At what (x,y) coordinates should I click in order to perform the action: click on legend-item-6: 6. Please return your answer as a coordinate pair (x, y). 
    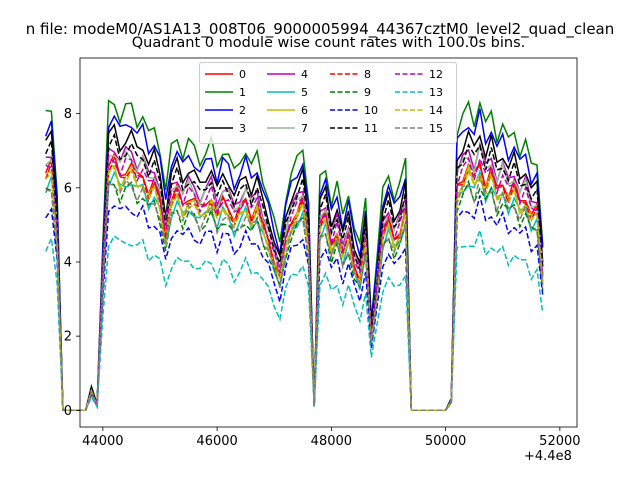
    Looking at the image, I should click on (287, 110).